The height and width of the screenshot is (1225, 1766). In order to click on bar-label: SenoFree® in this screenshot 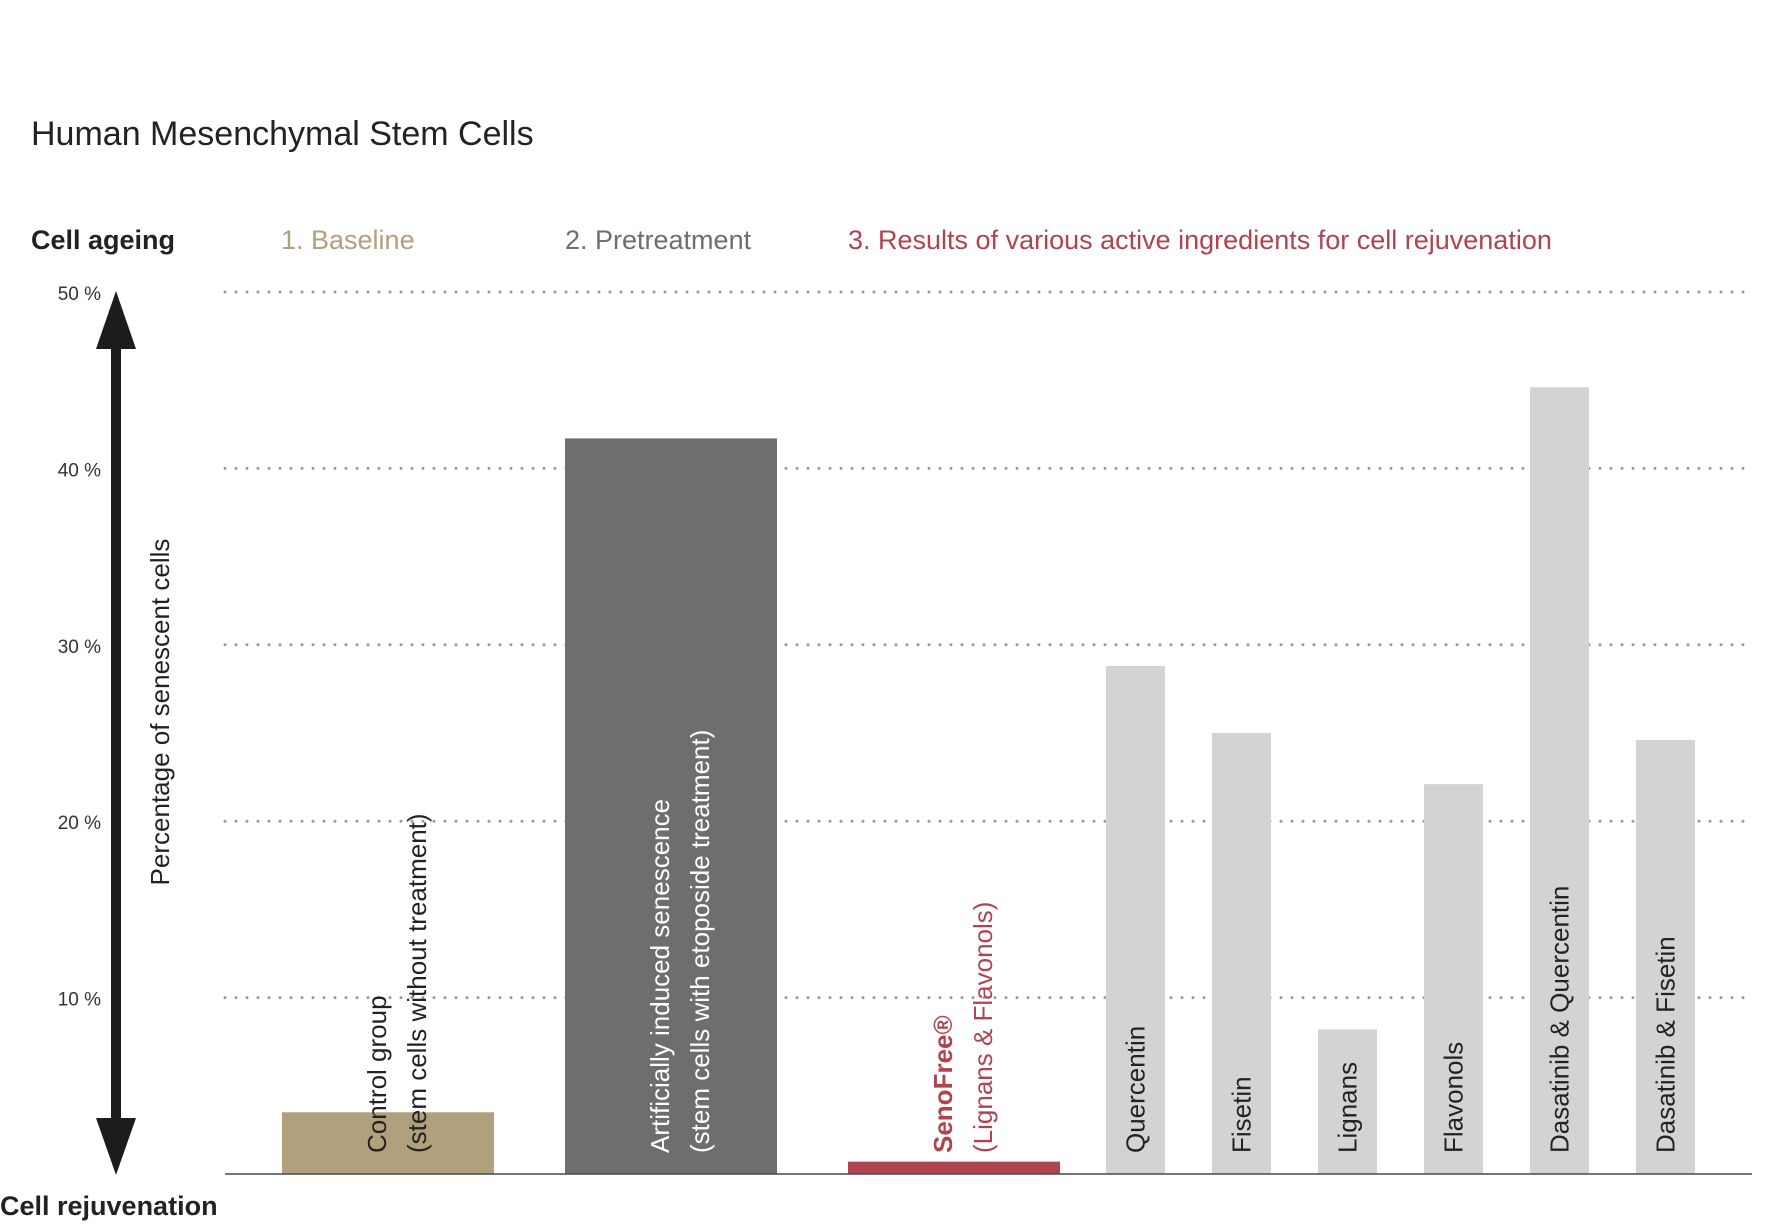, I will do `click(943, 1084)`.